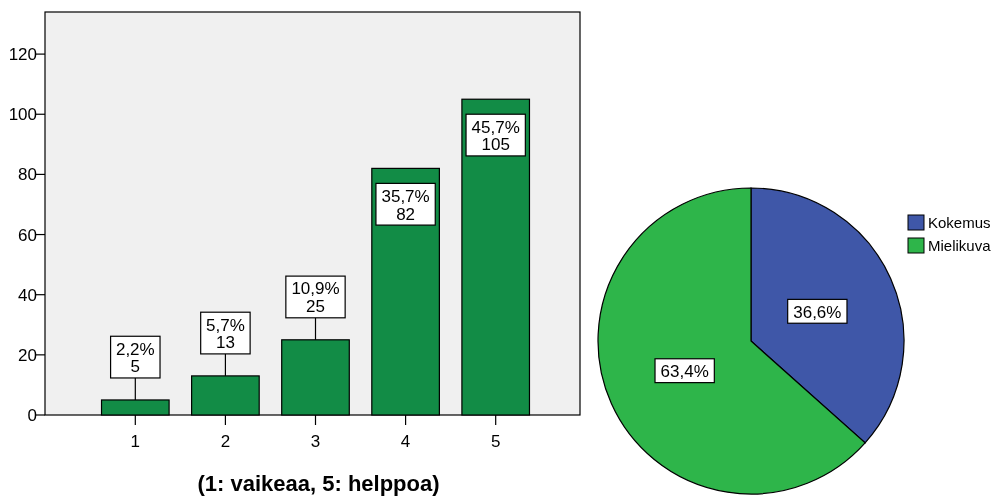 The height and width of the screenshot is (497, 1001). I want to click on data-label: 45,7% 105, so click(495, 136).